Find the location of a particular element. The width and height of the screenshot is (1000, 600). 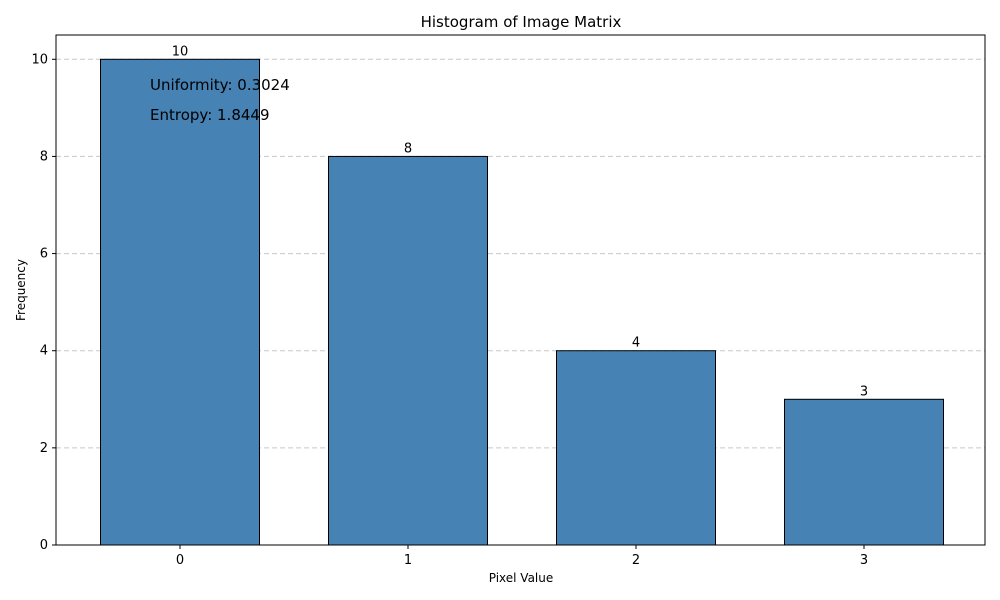

x-tick-label: 3 is located at coordinates (864, 560).